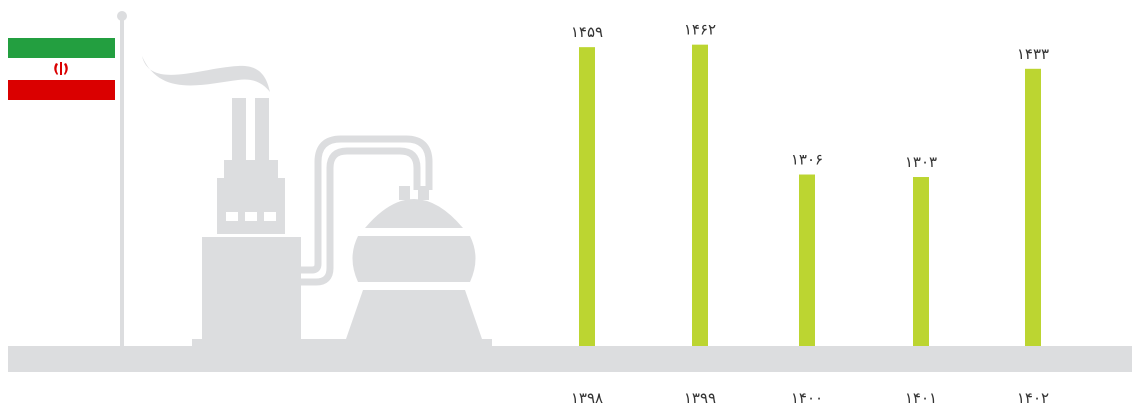 The height and width of the screenshot is (405, 1132). What do you see at coordinates (587, 32) in the screenshot?
I see `value-label-0: ۱۴۵۹` at bounding box center [587, 32].